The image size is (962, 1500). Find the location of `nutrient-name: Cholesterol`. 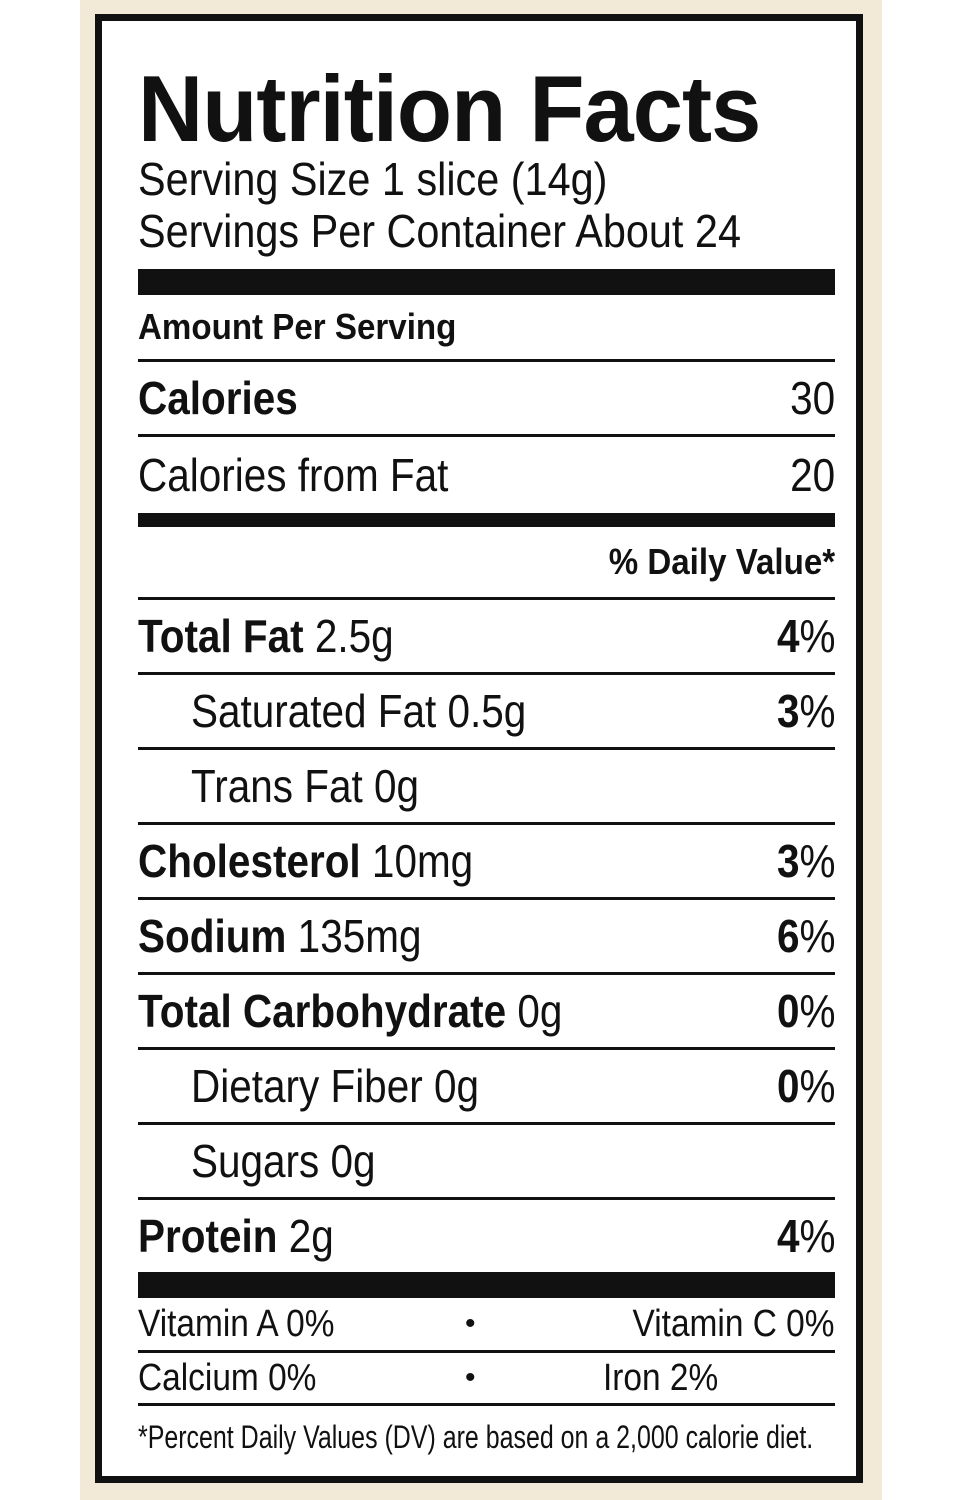

nutrient-name: Cholesterol is located at coordinates (249, 861).